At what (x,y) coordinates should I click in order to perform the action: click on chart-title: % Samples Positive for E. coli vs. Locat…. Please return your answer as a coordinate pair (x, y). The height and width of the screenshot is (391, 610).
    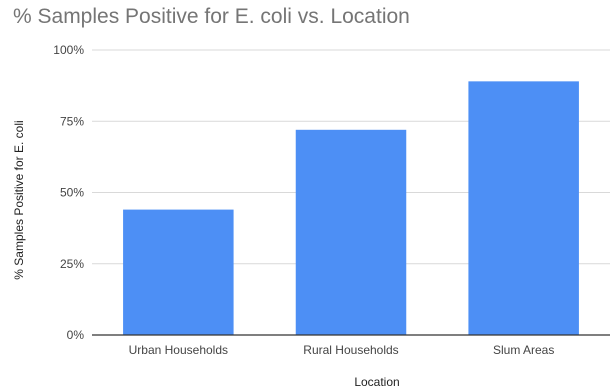
    Looking at the image, I should click on (211, 16).